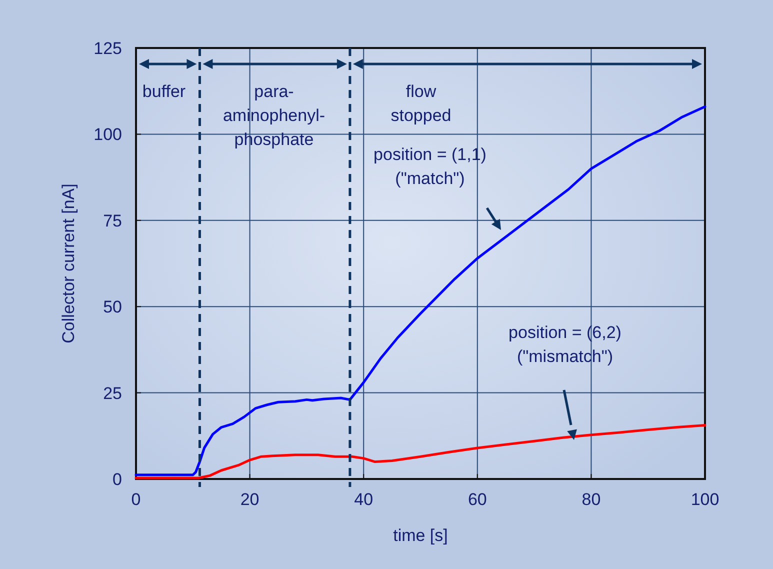 Image resolution: width=773 pixels, height=569 pixels. Describe the element at coordinates (164, 91) in the screenshot. I see `annotation: buffer` at that location.